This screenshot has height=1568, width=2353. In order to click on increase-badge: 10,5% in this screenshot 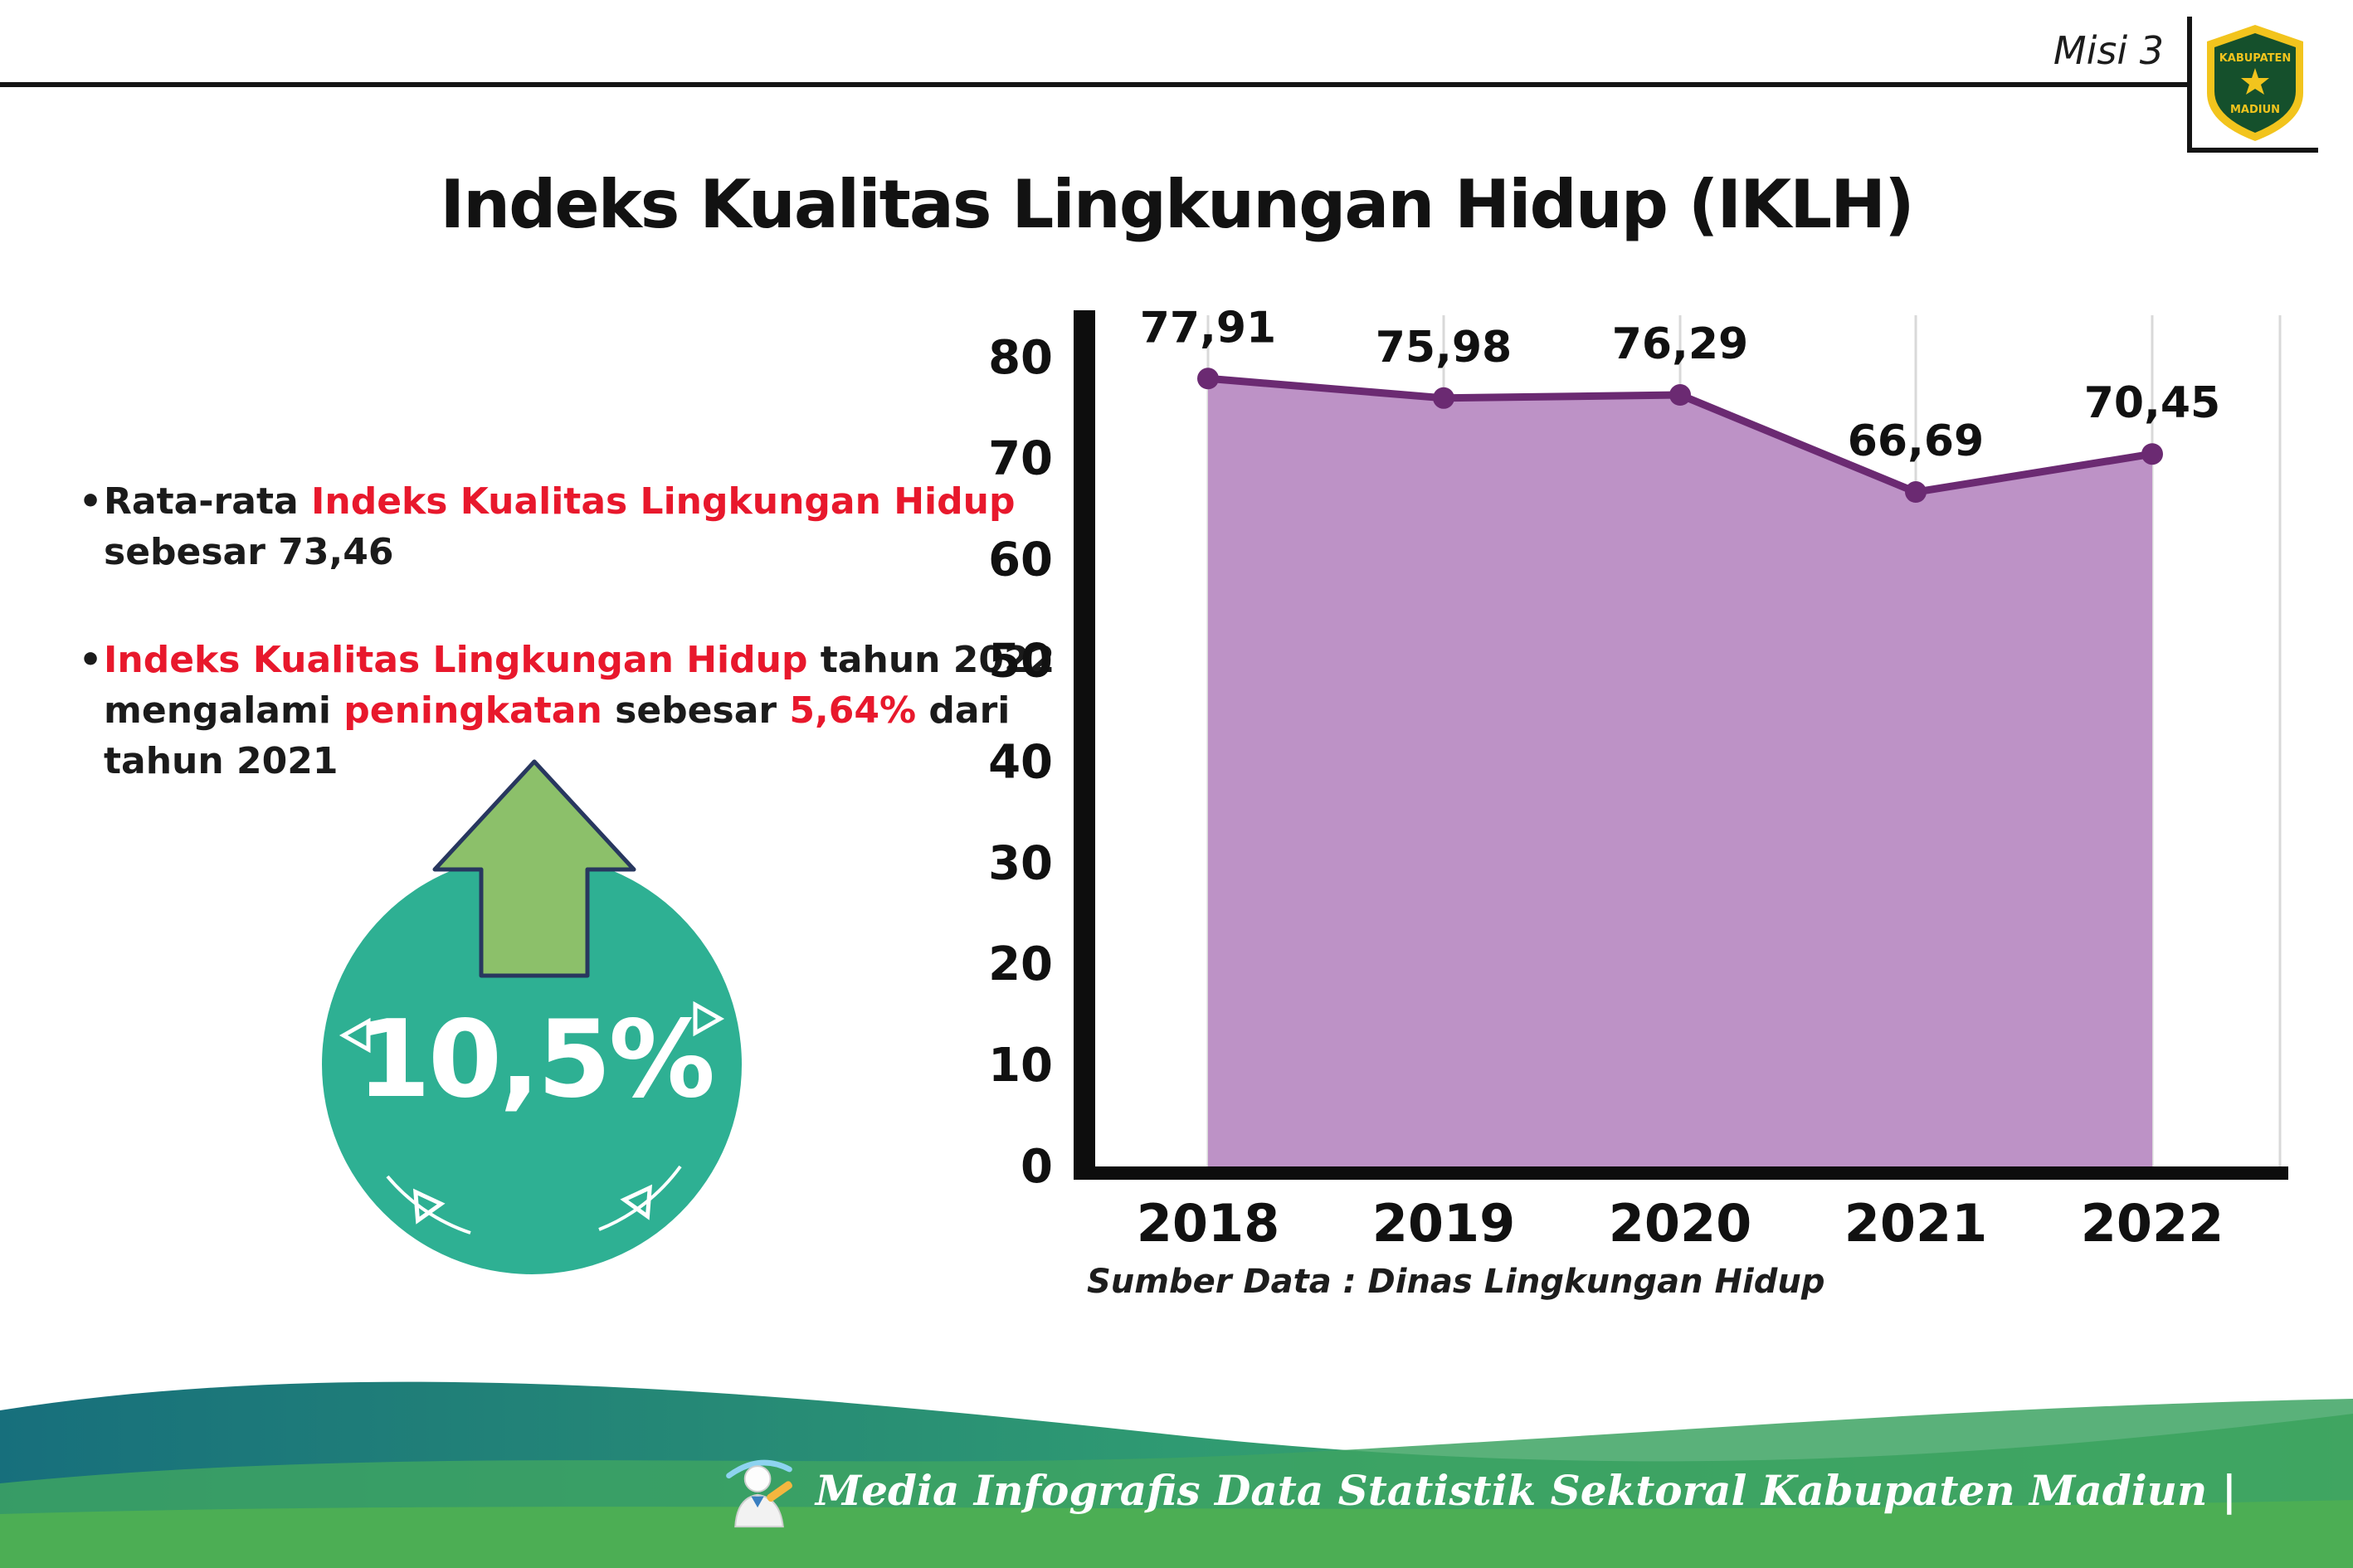, I will do `click(535, 1021)`.